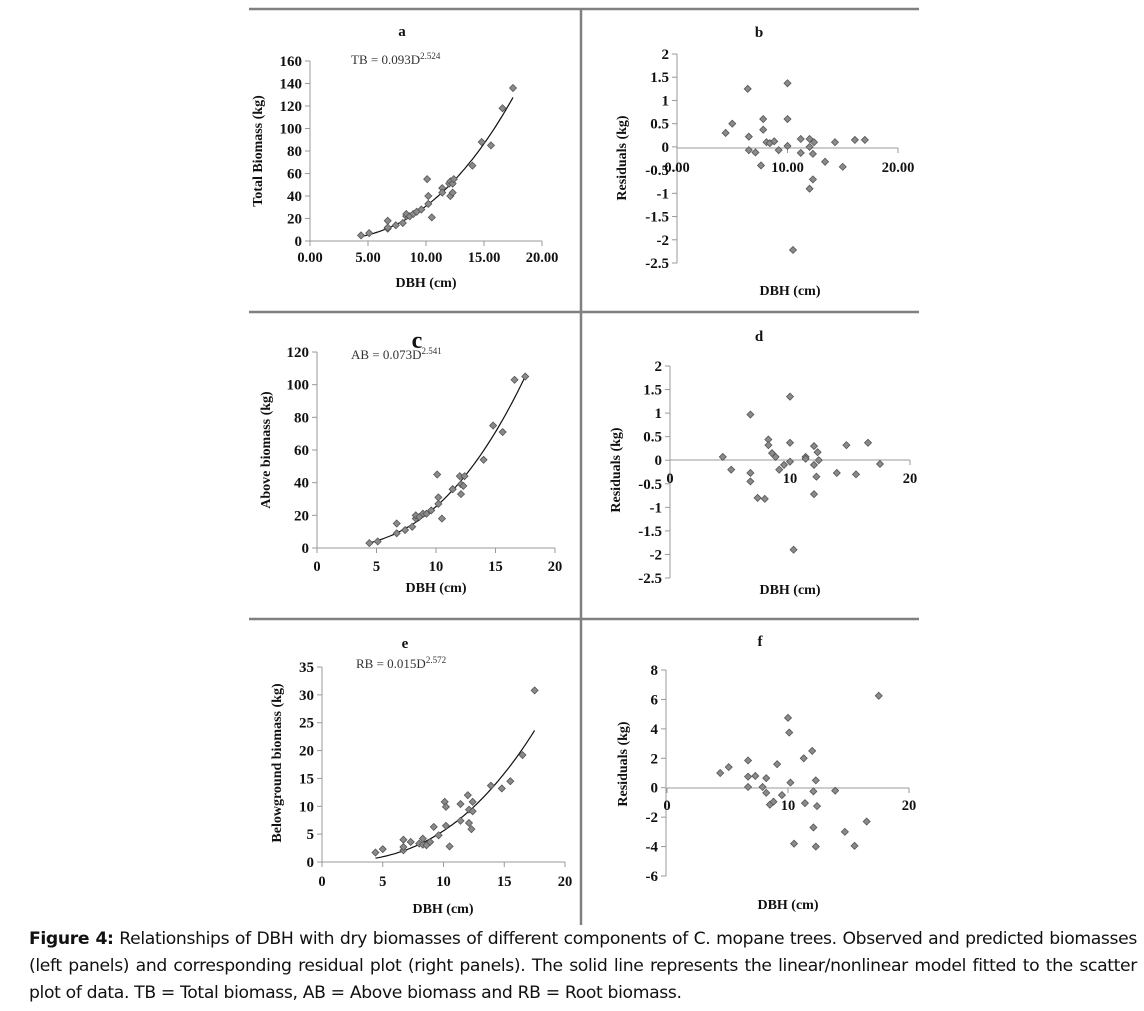 This screenshot has width=1144, height=1011. What do you see at coordinates (311, 835) in the screenshot?
I see `y-tick-label: 5` at bounding box center [311, 835].